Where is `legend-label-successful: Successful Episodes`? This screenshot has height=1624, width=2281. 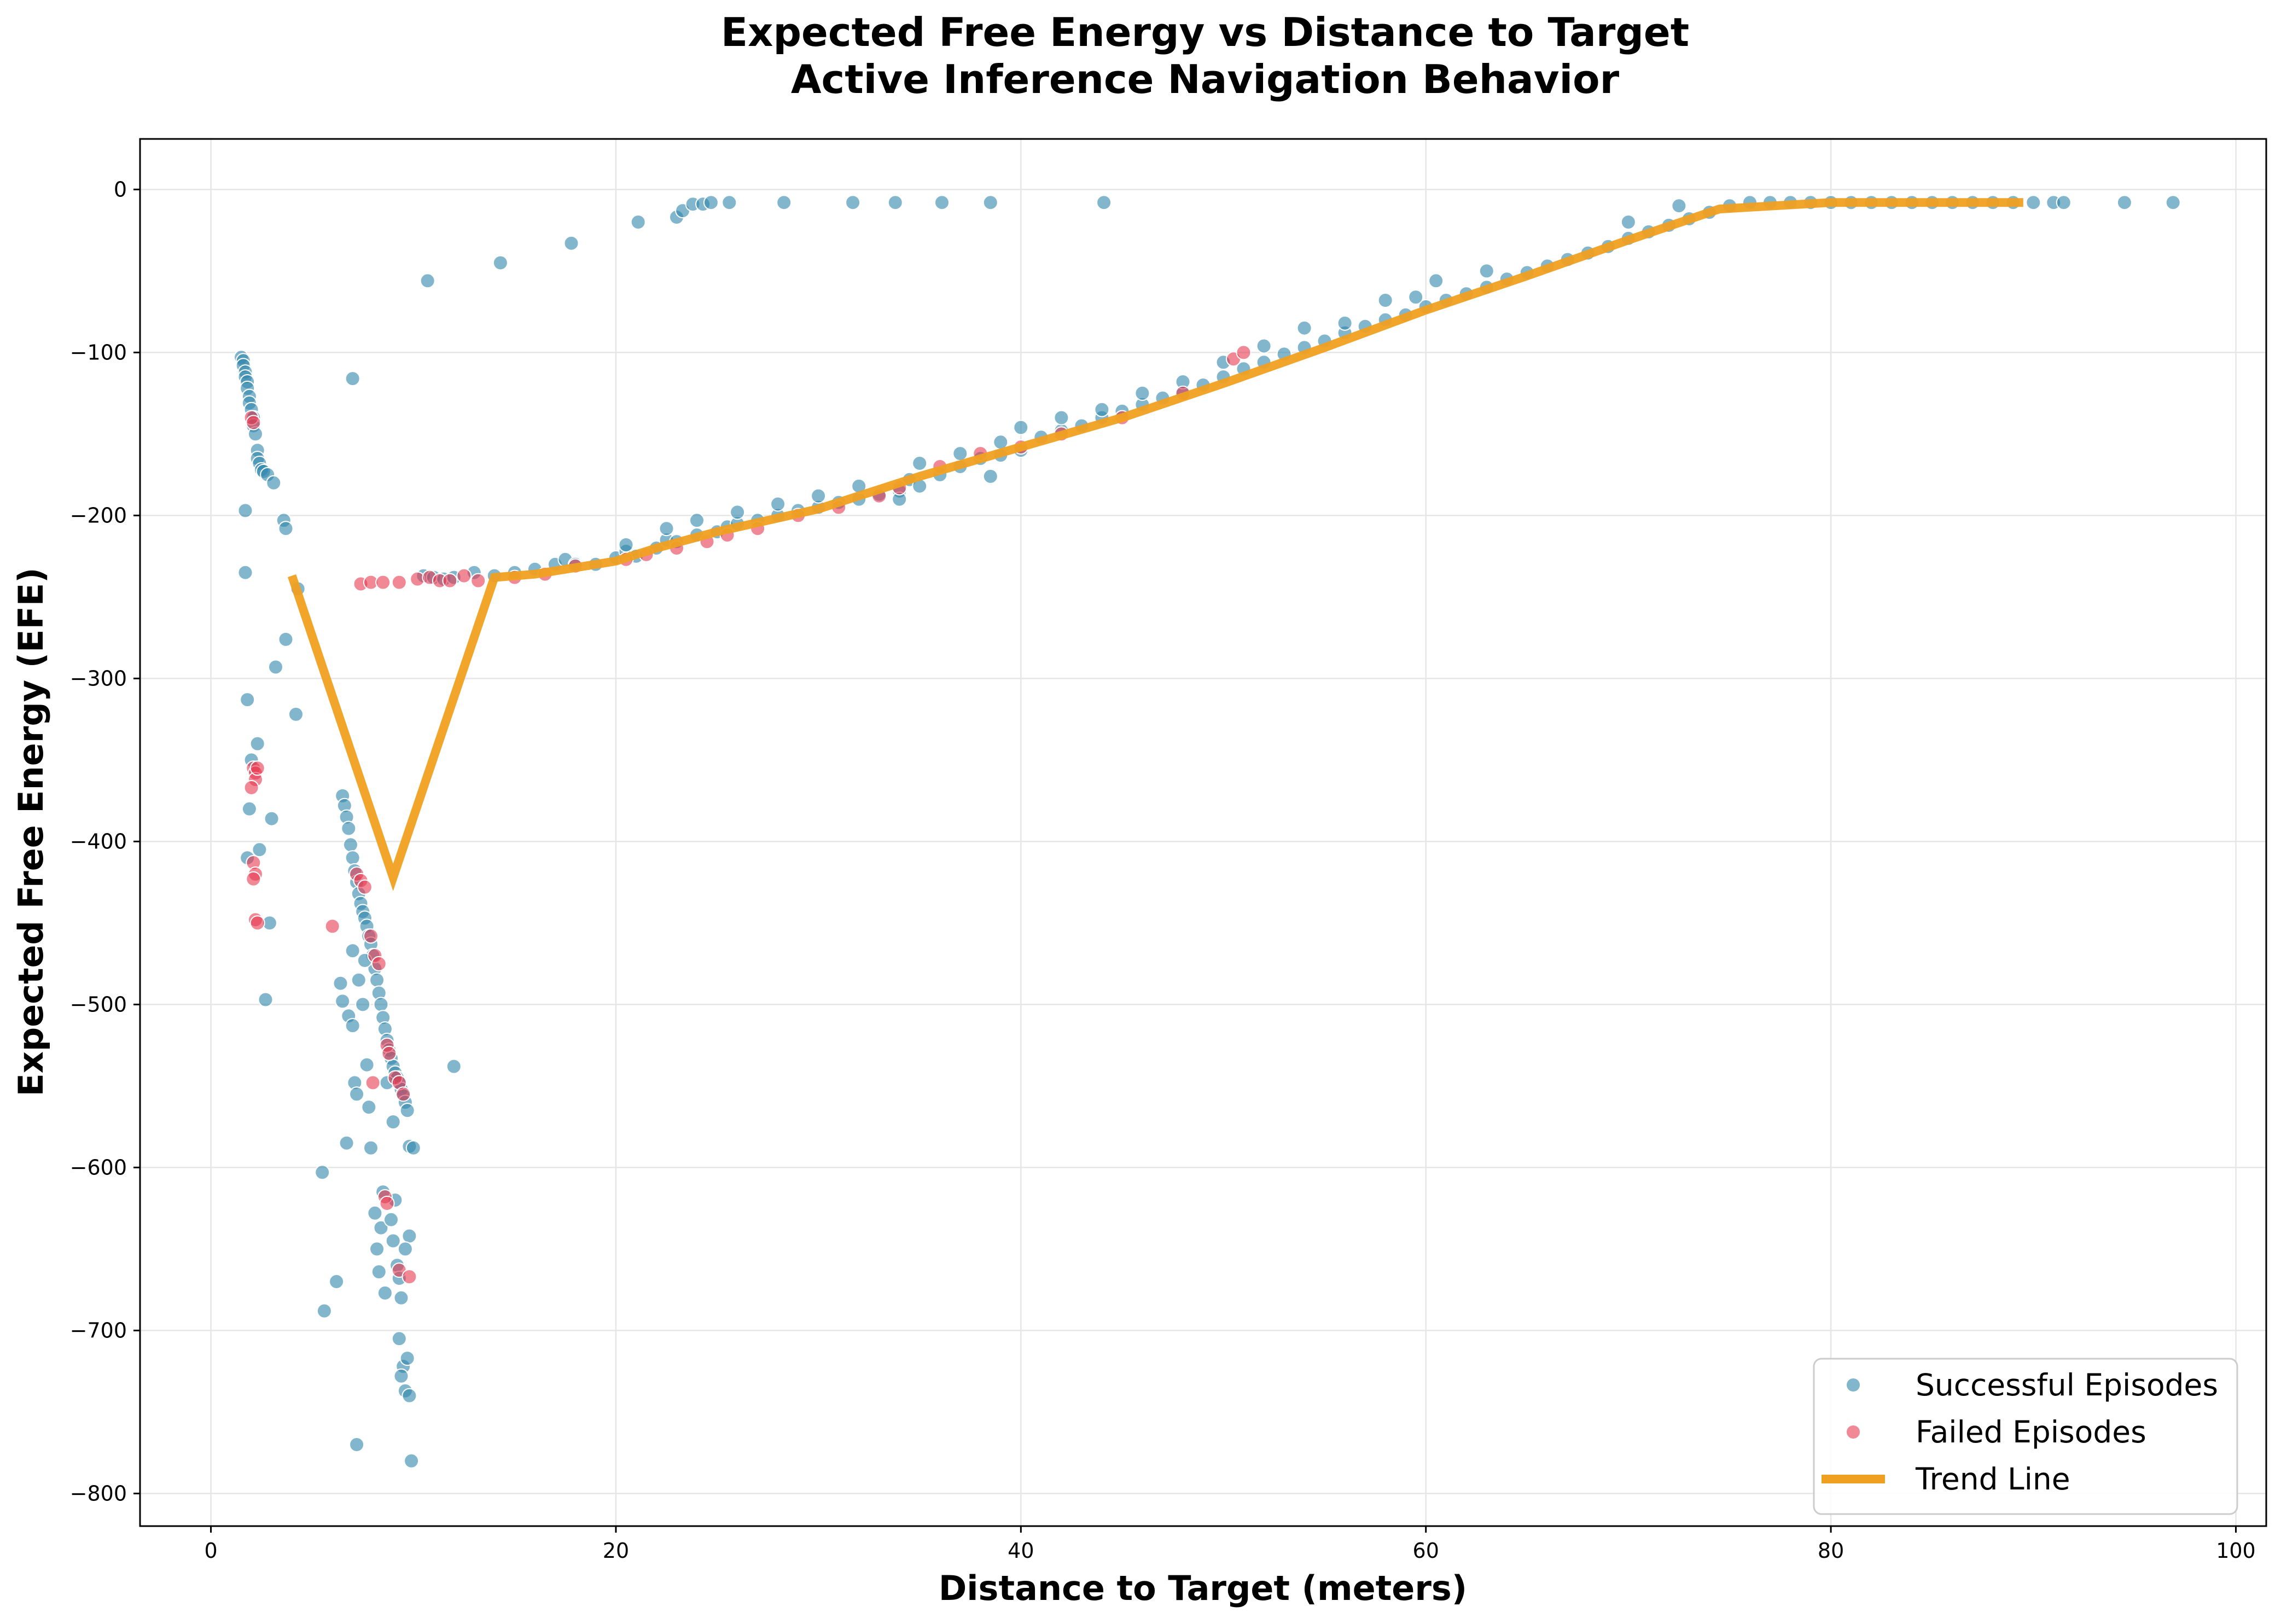 legend-label-successful: Successful Episodes is located at coordinates (2067, 1384).